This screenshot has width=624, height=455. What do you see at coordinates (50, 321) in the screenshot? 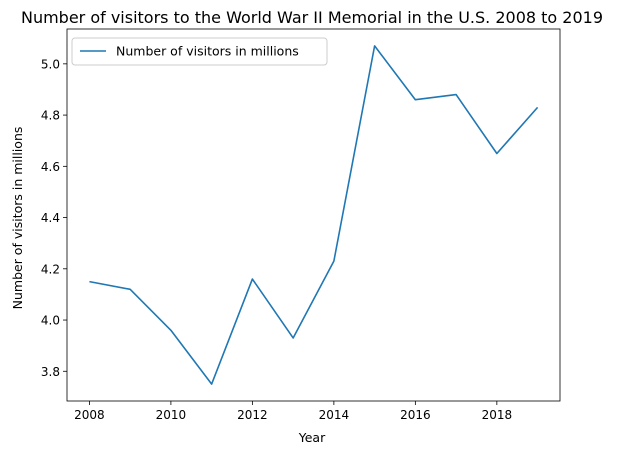
I see `y-tick-label: 4.0` at bounding box center [50, 321].